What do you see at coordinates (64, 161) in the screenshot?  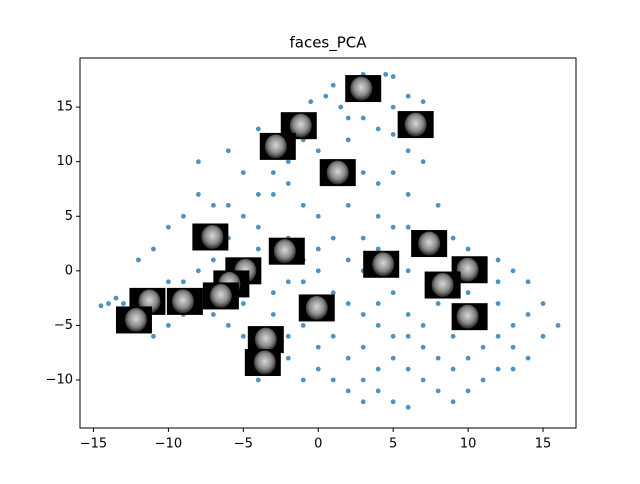 I see `y-tick-label: 10` at bounding box center [64, 161].